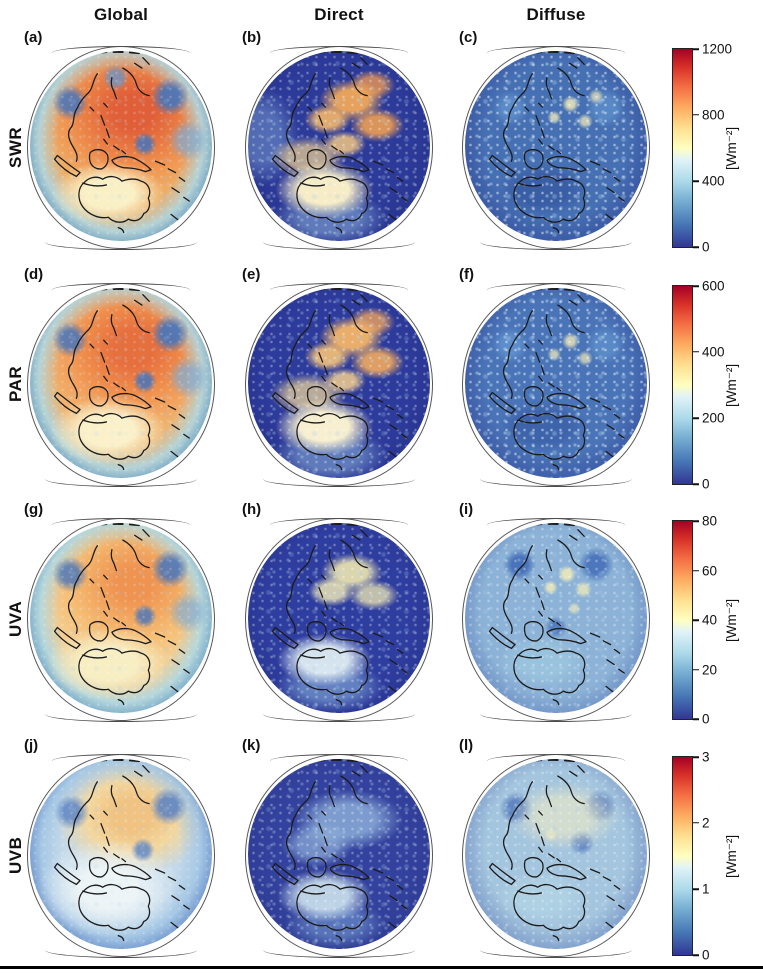 Image resolution: width=763 pixels, height=976 pixels. I want to click on globe-map-uva-diffuse, so click(556, 620).